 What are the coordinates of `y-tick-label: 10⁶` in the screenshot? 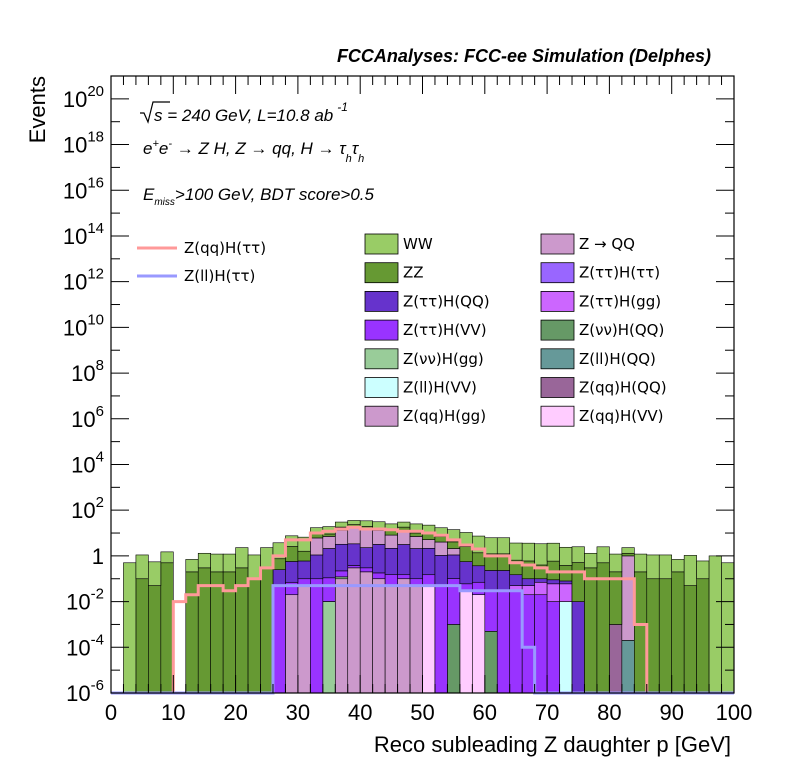 It's located at (87, 417).